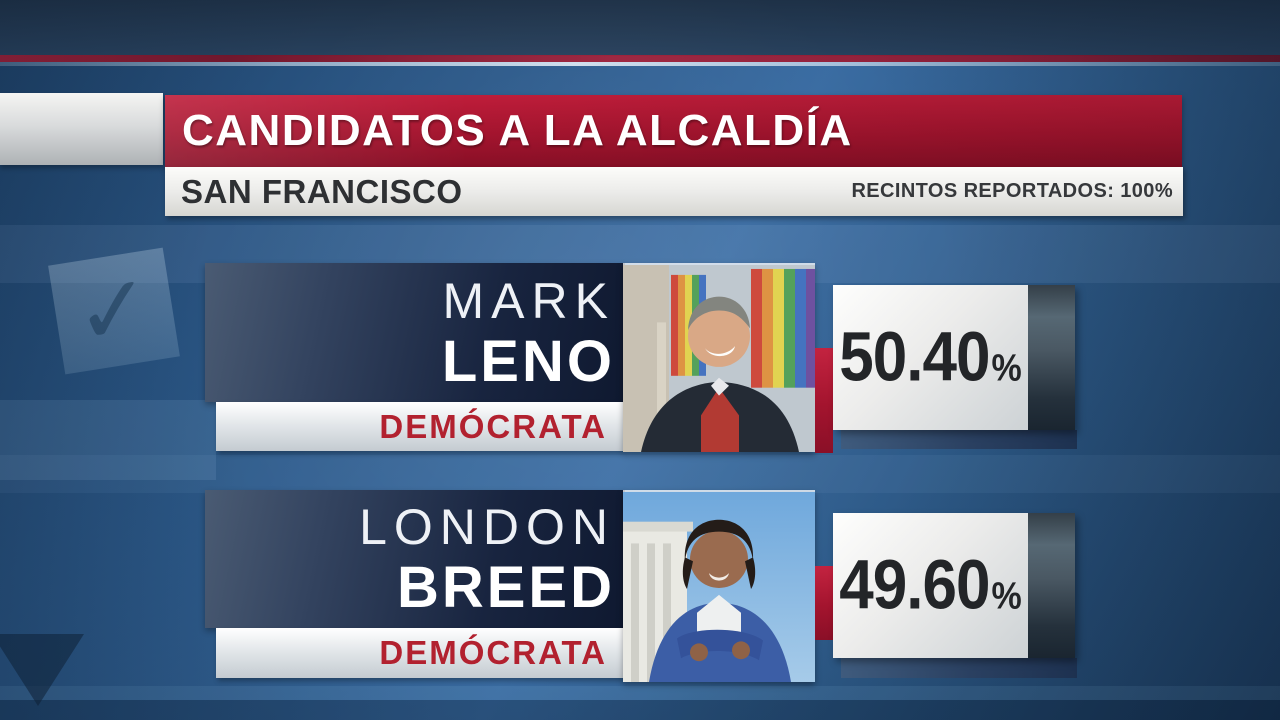 This screenshot has height=720, width=1280. Describe the element at coordinates (674, 191) in the screenshot. I see `header-subtitle-bar: SAN FRANCISCO RECINTOS REPORTADOS: 100%` at that location.